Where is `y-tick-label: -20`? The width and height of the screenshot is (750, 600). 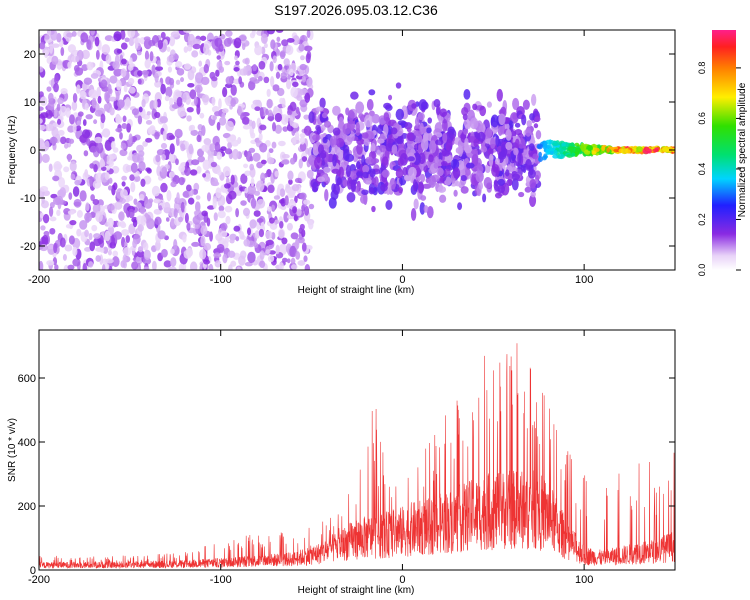
y-tick-label: -20 is located at coordinates (28, 247).